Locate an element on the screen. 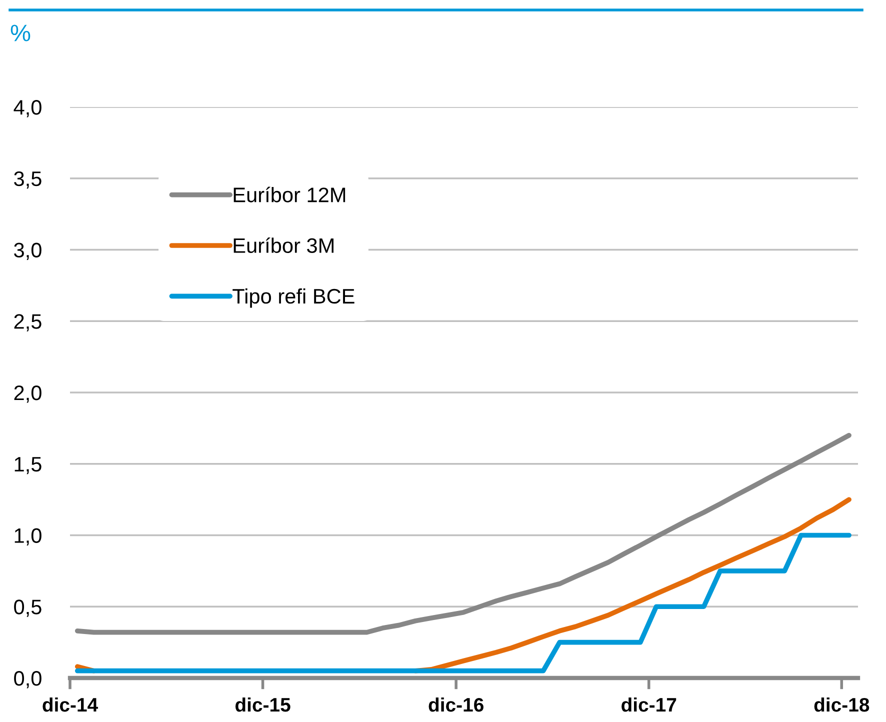 Image resolution: width=886 pixels, height=722 pixels. y-tick-label: 3,5 is located at coordinates (28, 180).